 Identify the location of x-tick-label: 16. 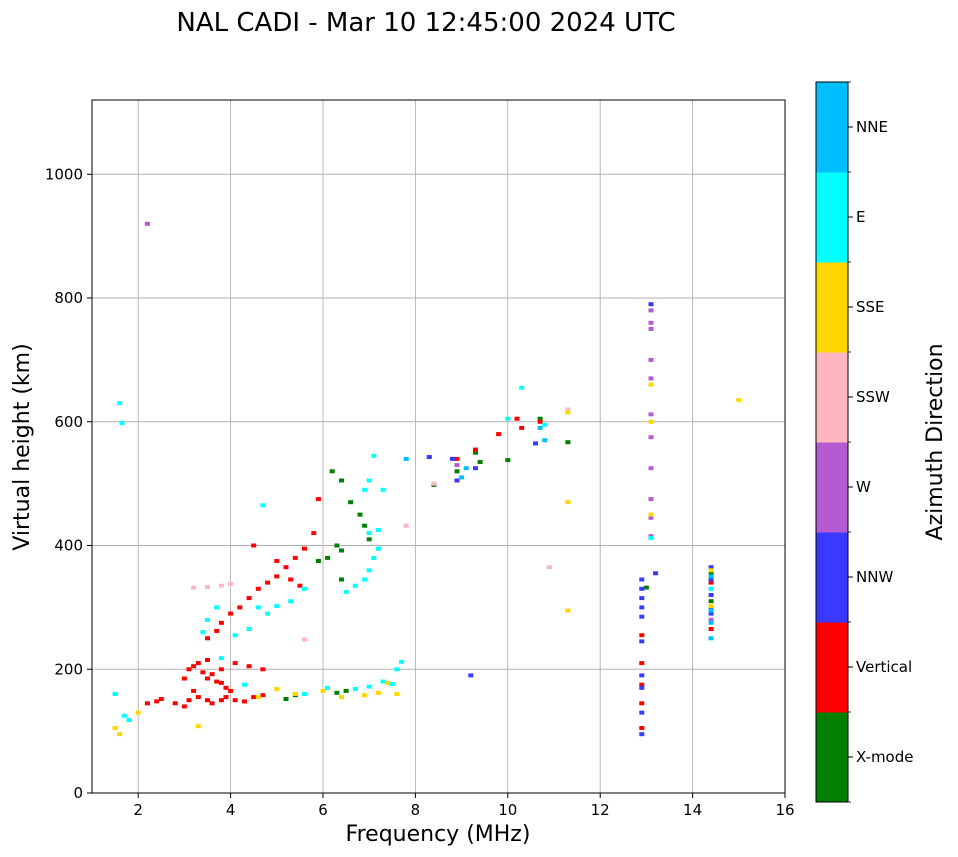
(784, 810).